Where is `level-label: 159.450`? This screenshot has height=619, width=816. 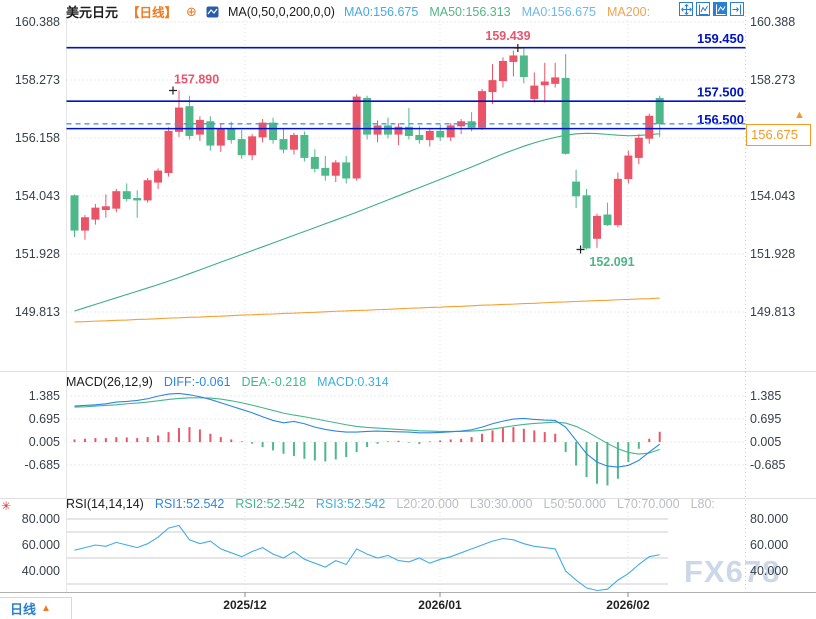 level-label: 159.450 is located at coordinates (720, 38).